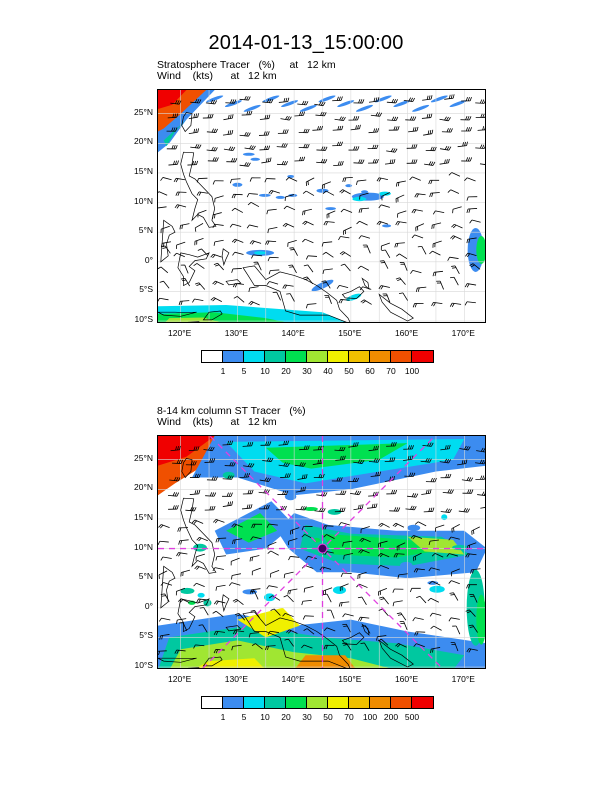 This screenshot has width=612, height=792. I want to click on colorbar-label: 20, so click(286, 717).